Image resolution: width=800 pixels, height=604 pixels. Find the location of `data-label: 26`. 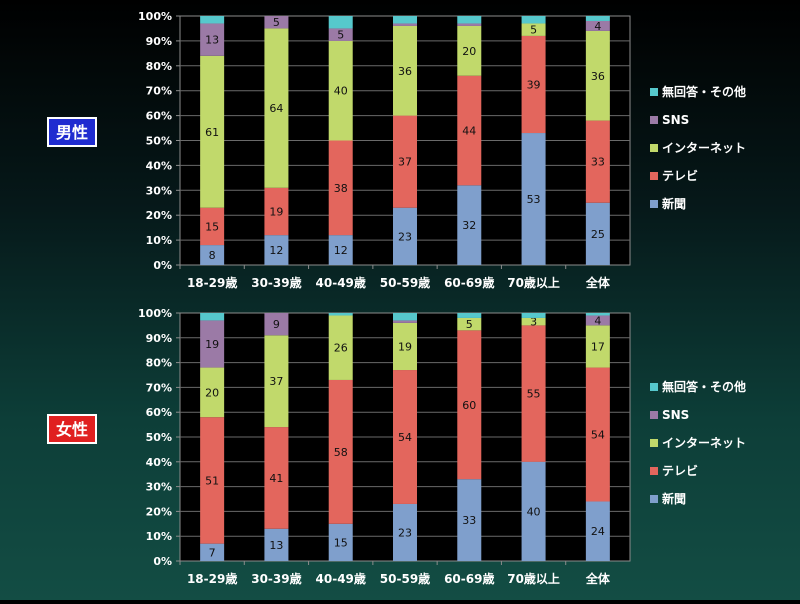

data-label: 26 is located at coordinates (341, 348).